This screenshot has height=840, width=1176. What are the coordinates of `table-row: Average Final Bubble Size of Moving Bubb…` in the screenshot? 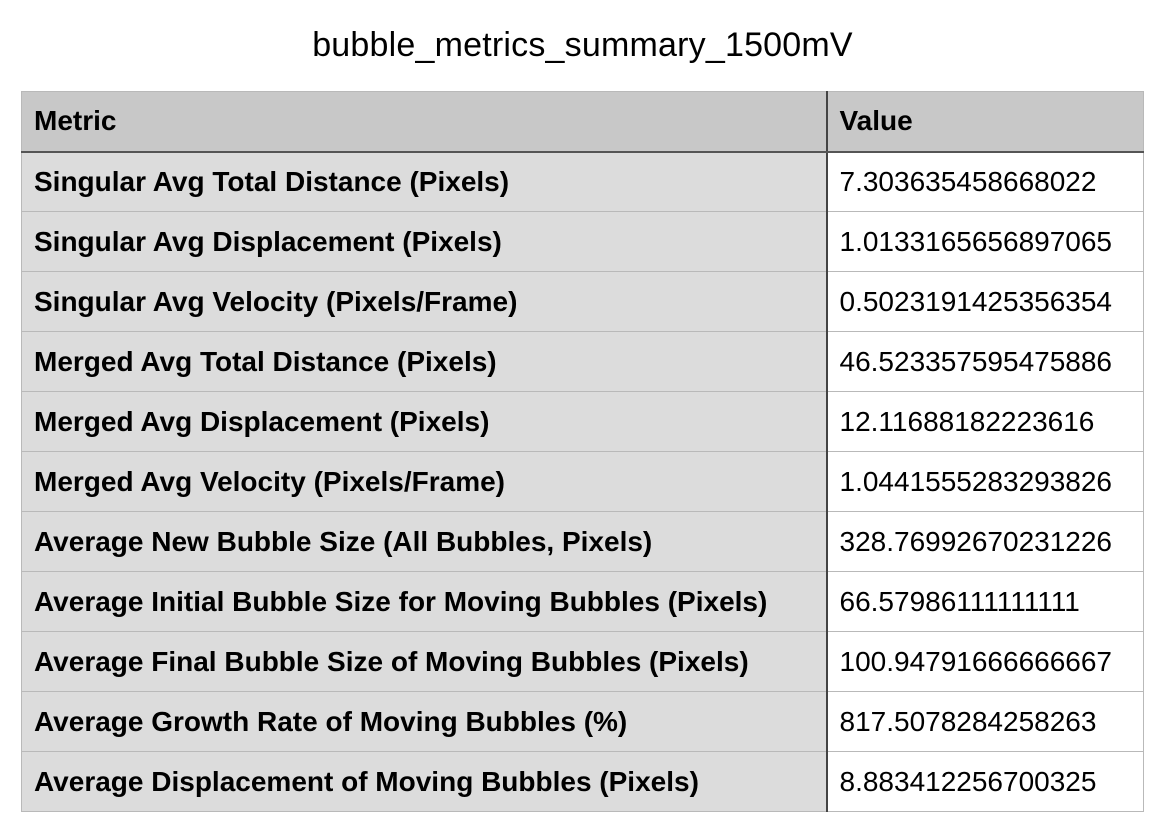 It's located at (582, 661).